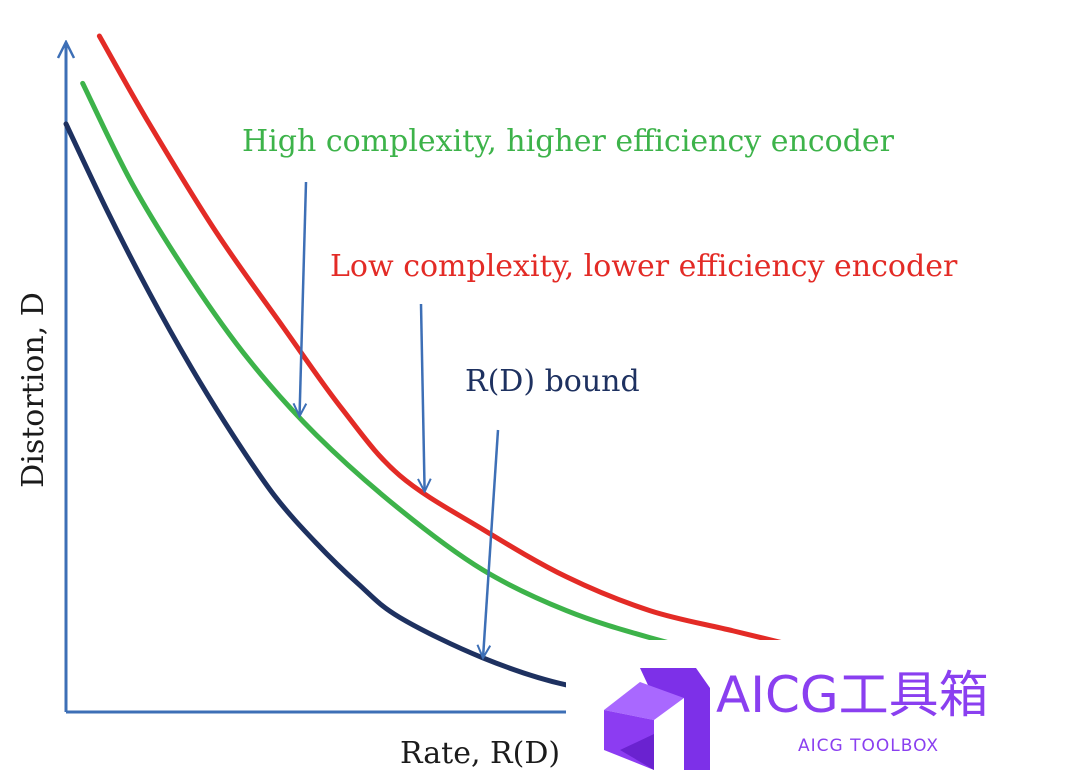  What do you see at coordinates (33, 390) in the screenshot?
I see `y-axis-label: Distortion, D` at bounding box center [33, 390].